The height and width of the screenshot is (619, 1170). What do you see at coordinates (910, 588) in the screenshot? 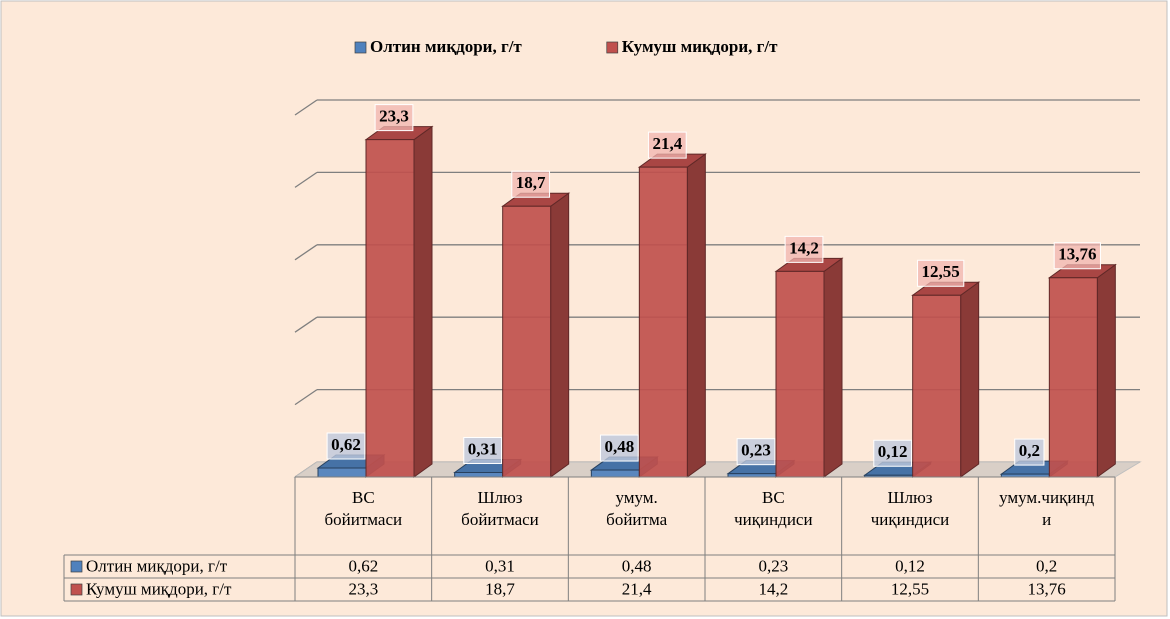
I see `table-cell: 12,55` at bounding box center [910, 588].